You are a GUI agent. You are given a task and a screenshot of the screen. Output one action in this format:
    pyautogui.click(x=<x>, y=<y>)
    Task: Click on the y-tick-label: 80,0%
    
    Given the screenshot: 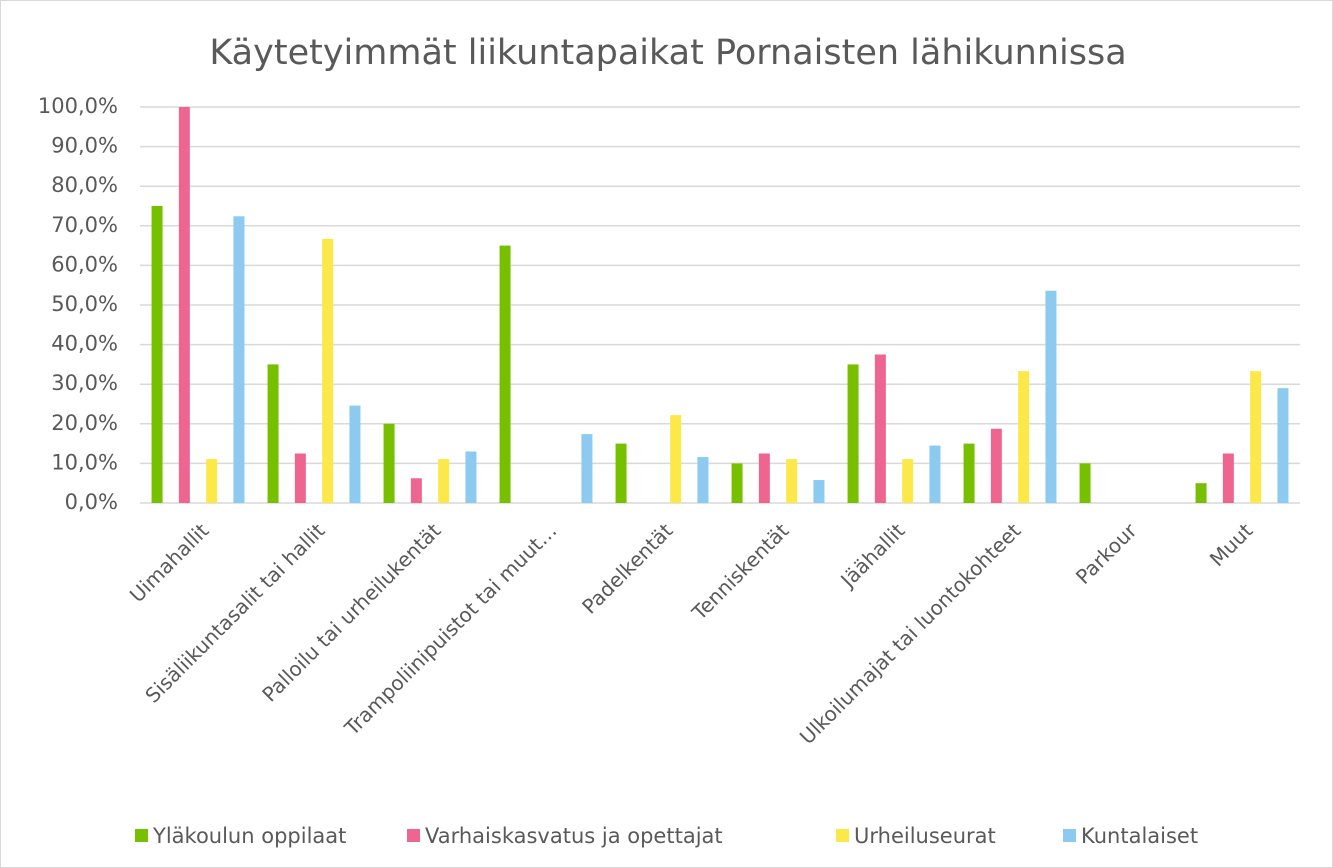 What is the action you would take?
    pyautogui.click(x=84, y=185)
    